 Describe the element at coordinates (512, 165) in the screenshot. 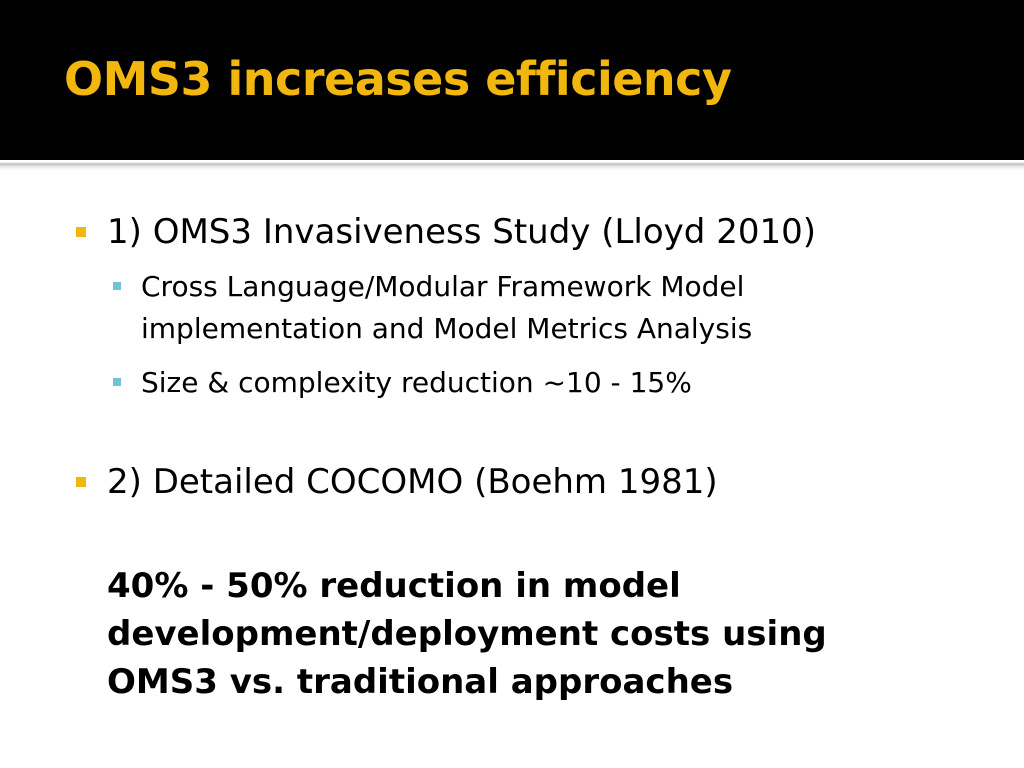

I see `title-divider` at that location.